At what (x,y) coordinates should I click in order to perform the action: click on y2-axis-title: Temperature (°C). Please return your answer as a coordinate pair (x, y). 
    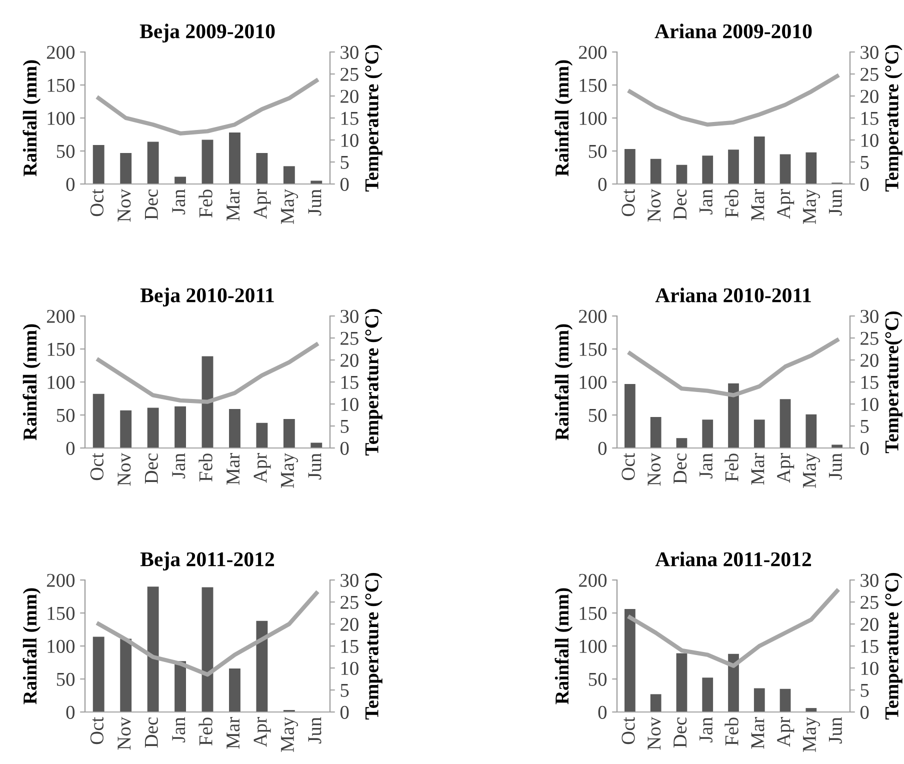
    Looking at the image, I should click on (373, 118).